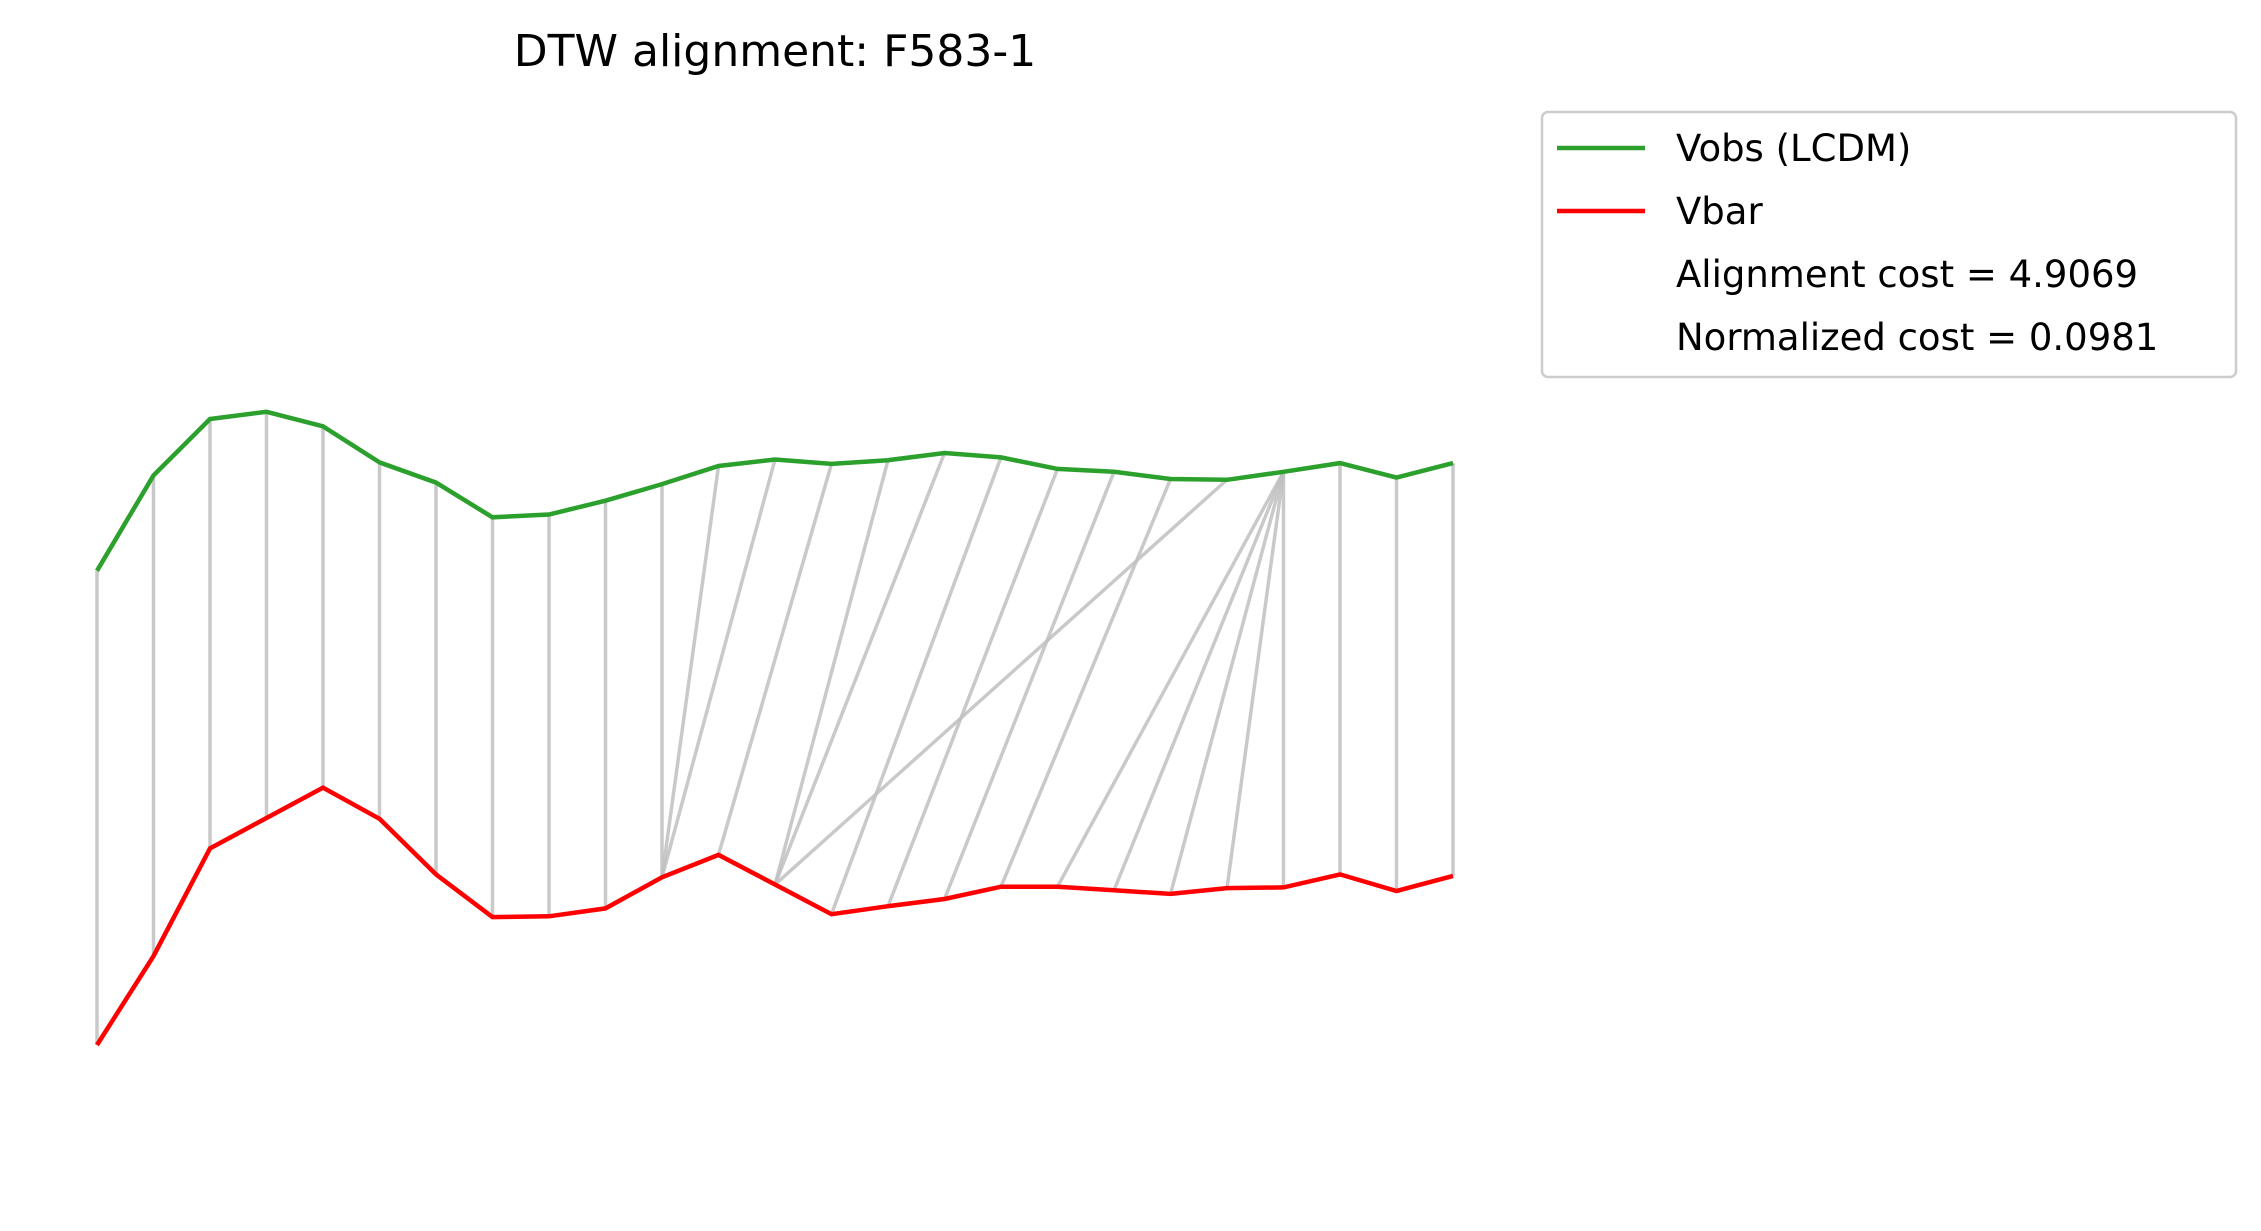 The width and height of the screenshot is (2261, 1231). What do you see at coordinates (775, 51) in the screenshot?
I see `chart-title: DTW alignment: F583-1` at bounding box center [775, 51].